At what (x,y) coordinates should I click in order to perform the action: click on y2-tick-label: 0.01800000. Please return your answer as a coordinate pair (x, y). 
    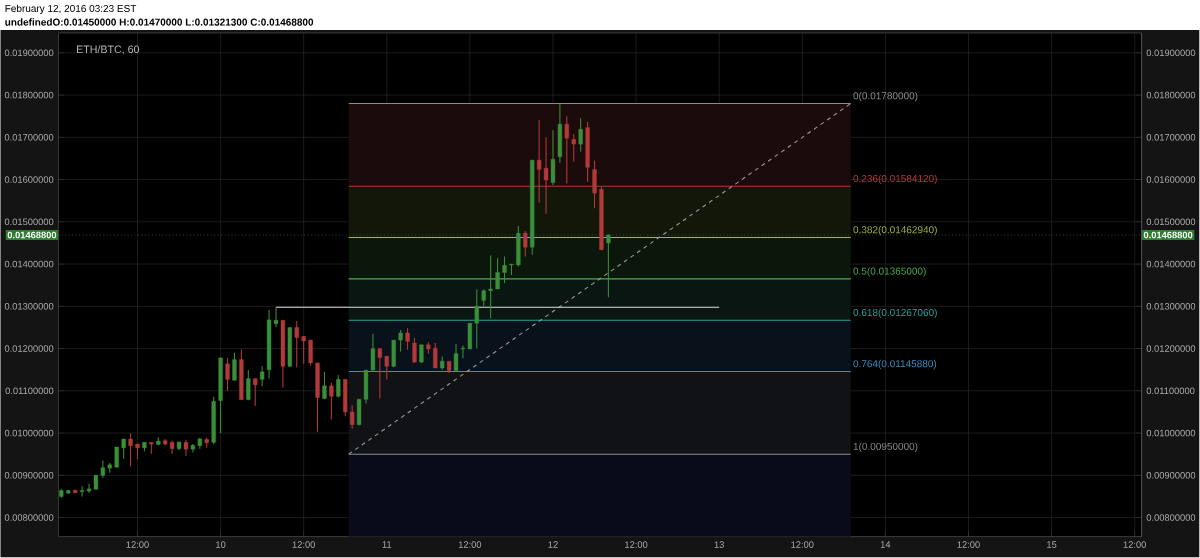
    Looking at the image, I should click on (1171, 95).